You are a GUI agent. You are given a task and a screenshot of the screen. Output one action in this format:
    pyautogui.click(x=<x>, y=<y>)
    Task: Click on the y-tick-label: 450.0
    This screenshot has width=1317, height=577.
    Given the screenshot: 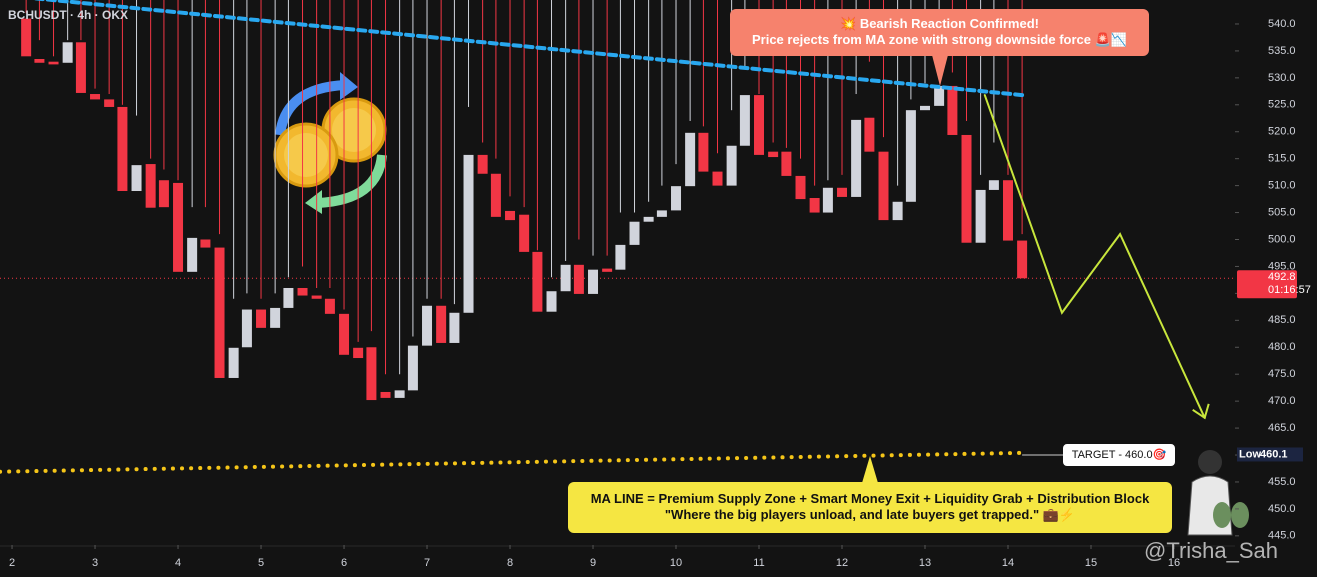 What is the action you would take?
    pyautogui.click(x=1282, y=509)
    